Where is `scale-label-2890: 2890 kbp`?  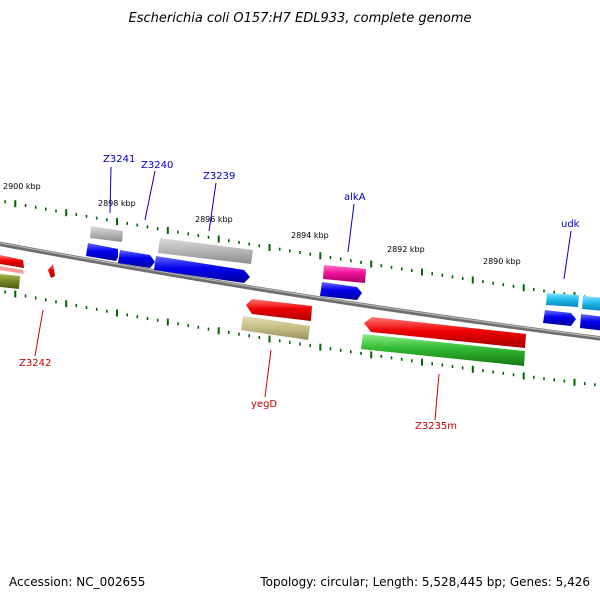
scale-label-2890: 2890 kbp is located at coordinates (502, 261).